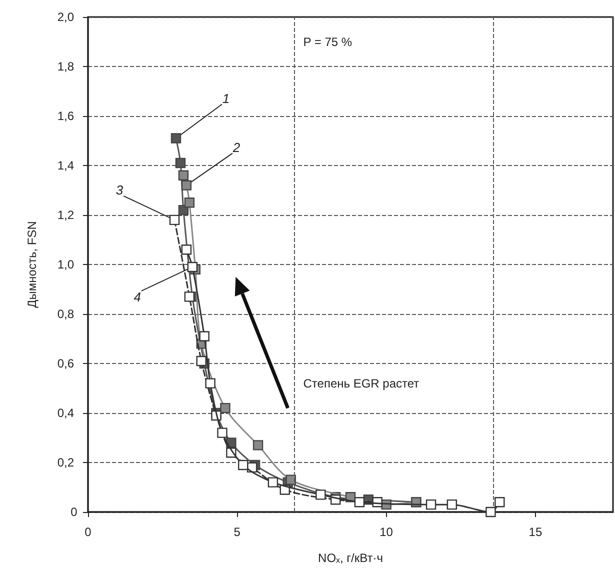 This screenshot has height=574, width=615. What do you see at coordinates (236, 147) in the screenshot?
I see `annotation: 2` at bounding box center [236, 147].